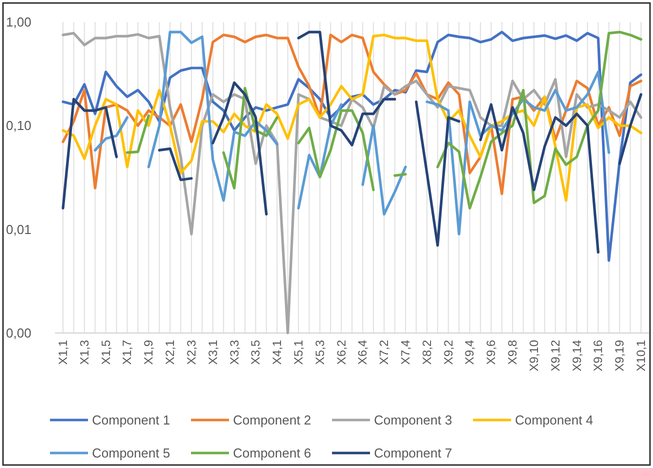  What do you see at coordinates (384, 352) in the screenshot?
I see `x-tick-label: X7,2` at bounding box center [384, 352].